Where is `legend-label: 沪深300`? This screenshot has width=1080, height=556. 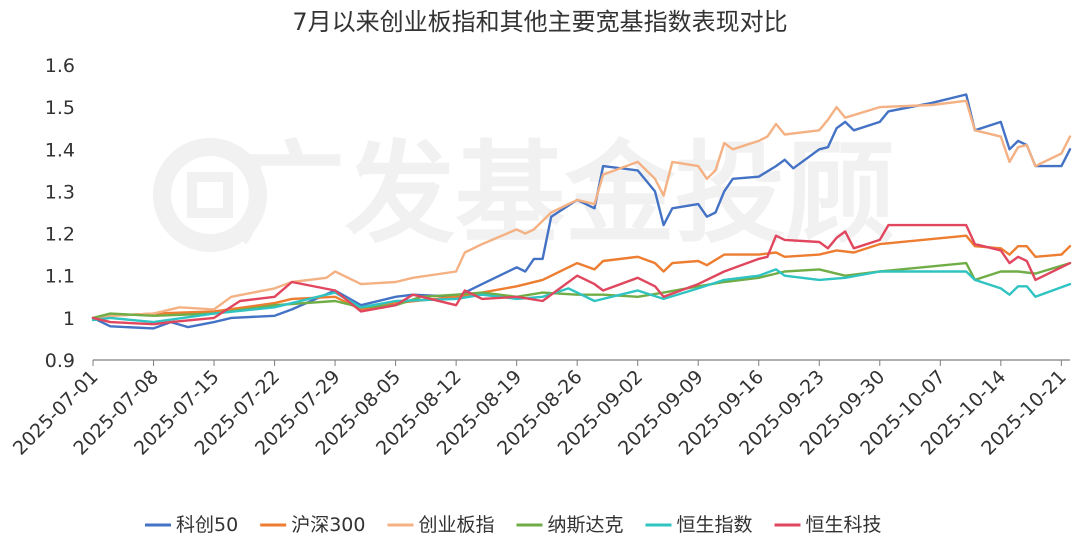 legend-label: 沪深300 is located at coordinates (328, 525).